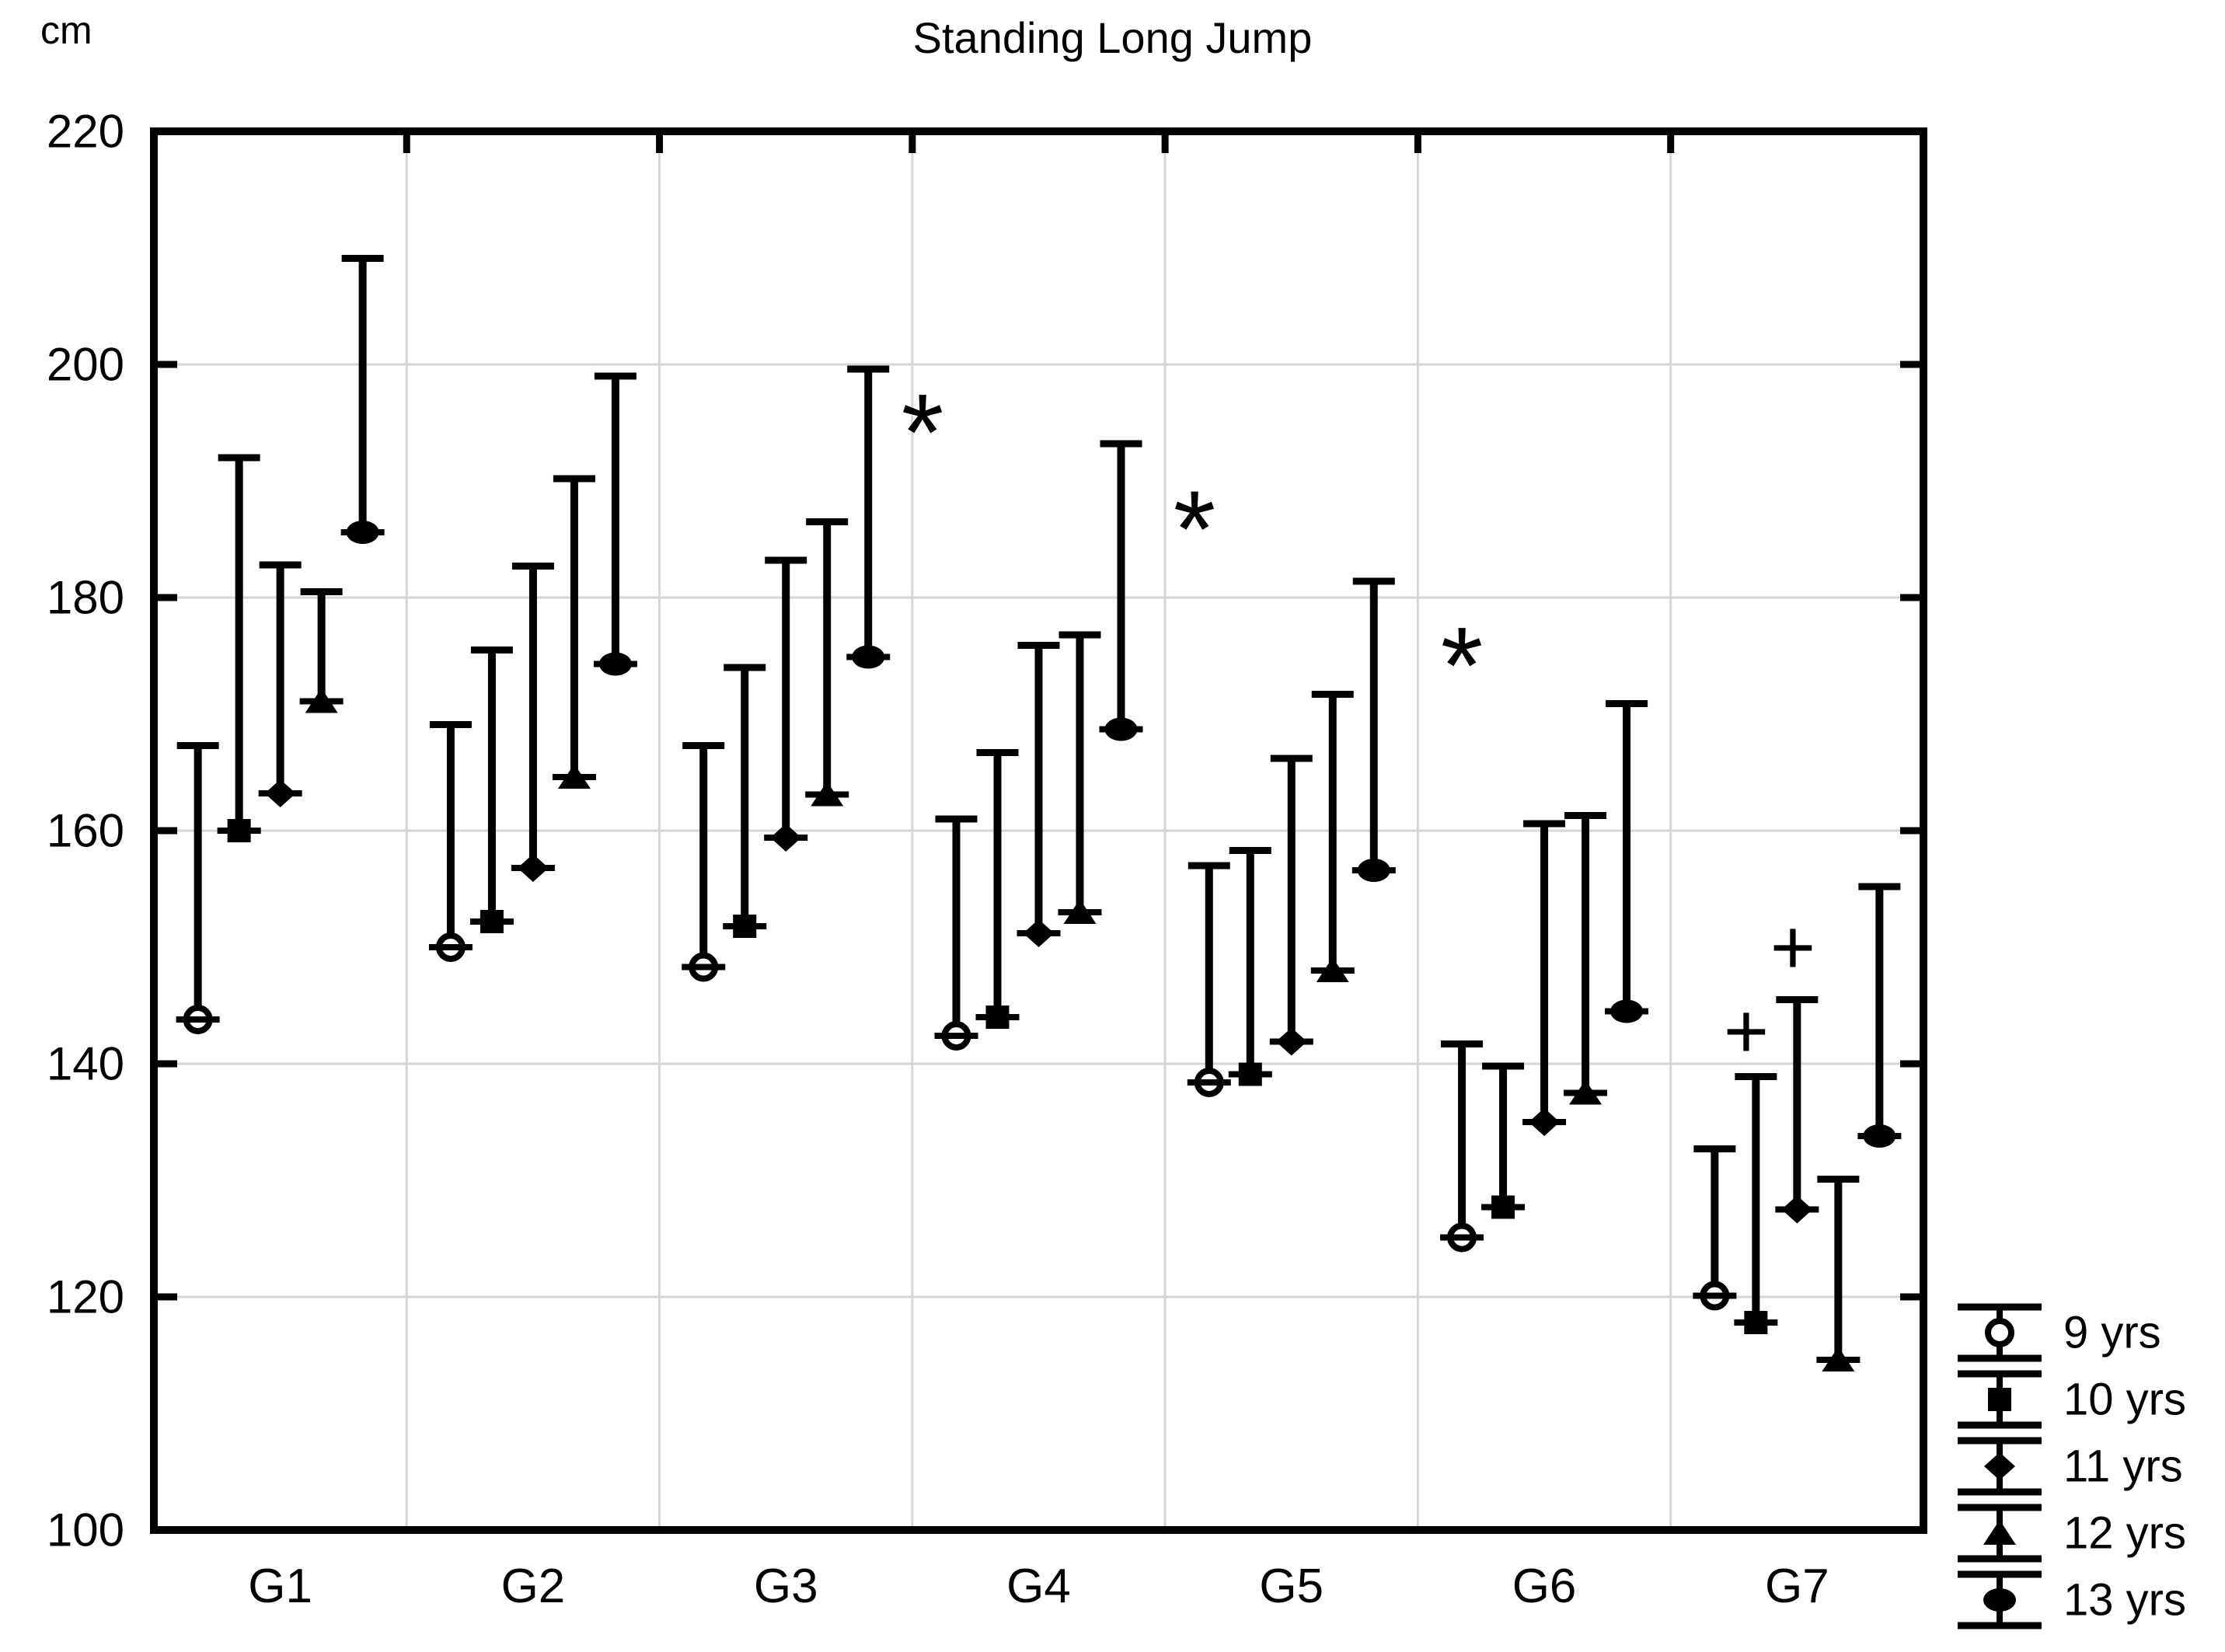  Describe the element at coordinates (66, 30) in the screenshot. I see `y-axis-unit-label: cm` at that location.